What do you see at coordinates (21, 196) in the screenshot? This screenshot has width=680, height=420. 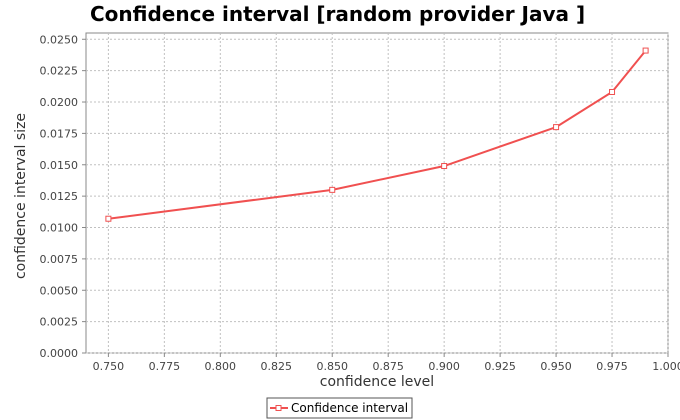 I see `y-axis-label: confidence interval size` at bounding box center [21, 196].